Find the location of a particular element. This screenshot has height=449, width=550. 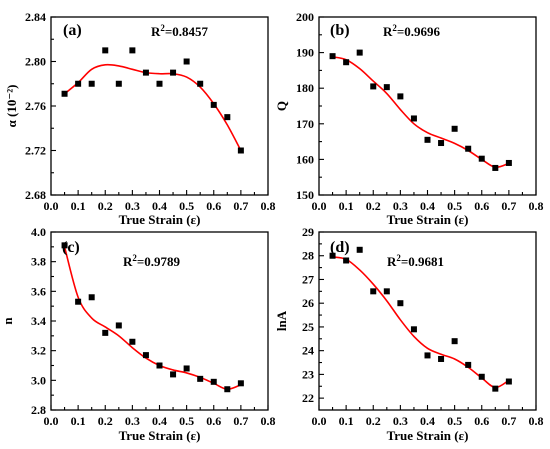

panel-b-ytick-label: 180 is located at coordinates (305, 88).